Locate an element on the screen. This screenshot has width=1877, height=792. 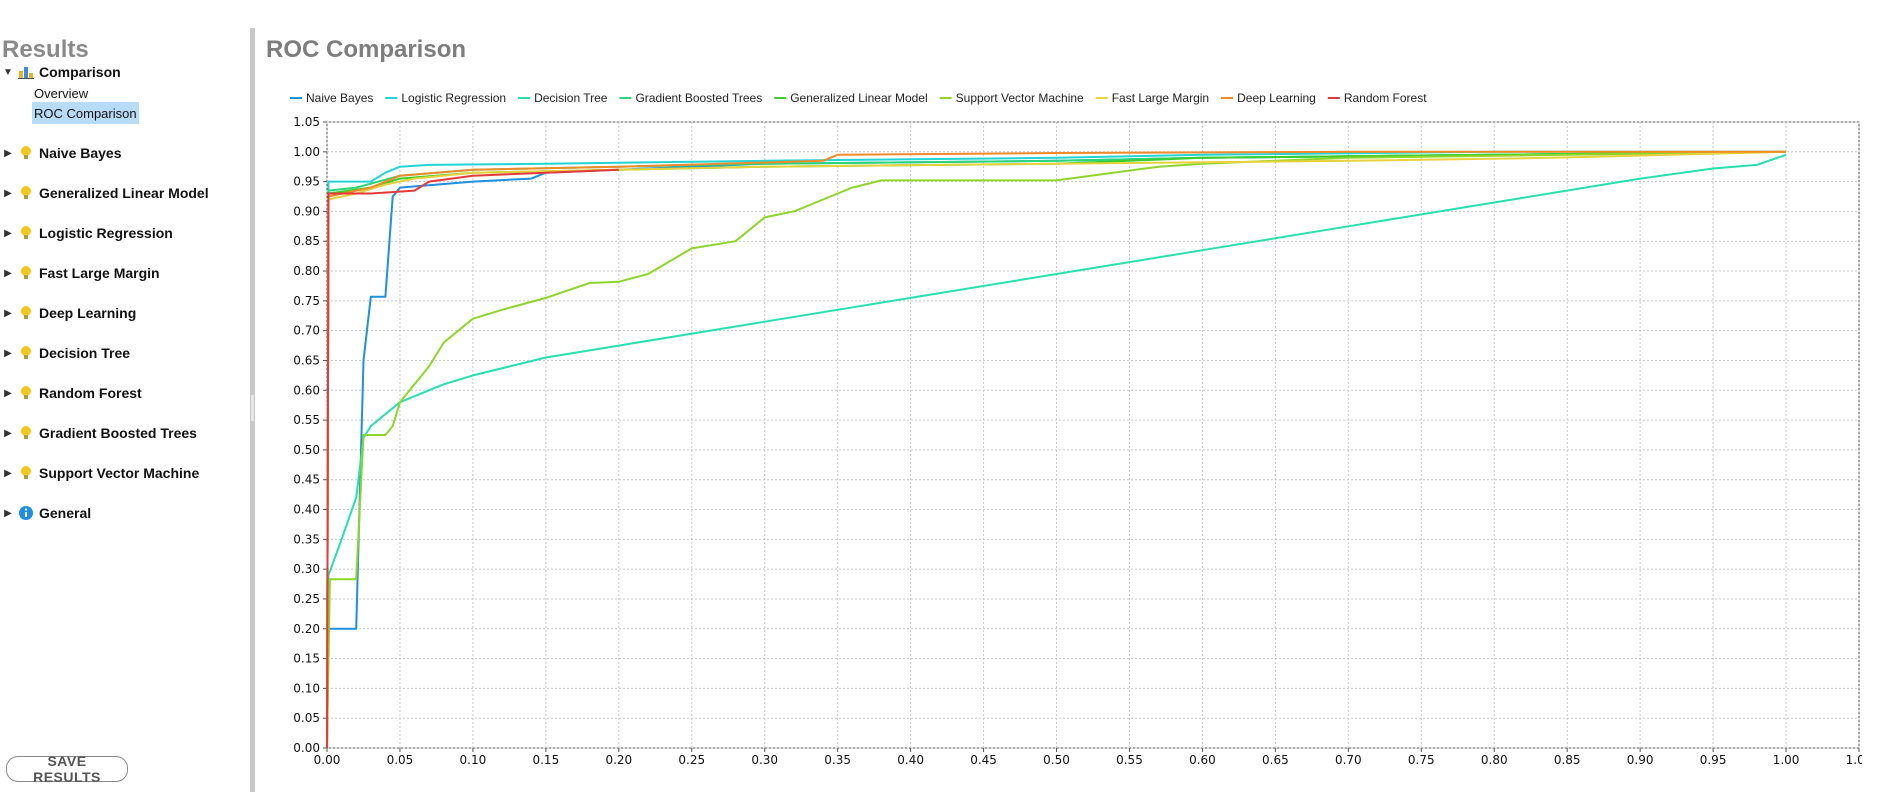
y-tick-label: 0.85 is located at coordinates (306, 241).